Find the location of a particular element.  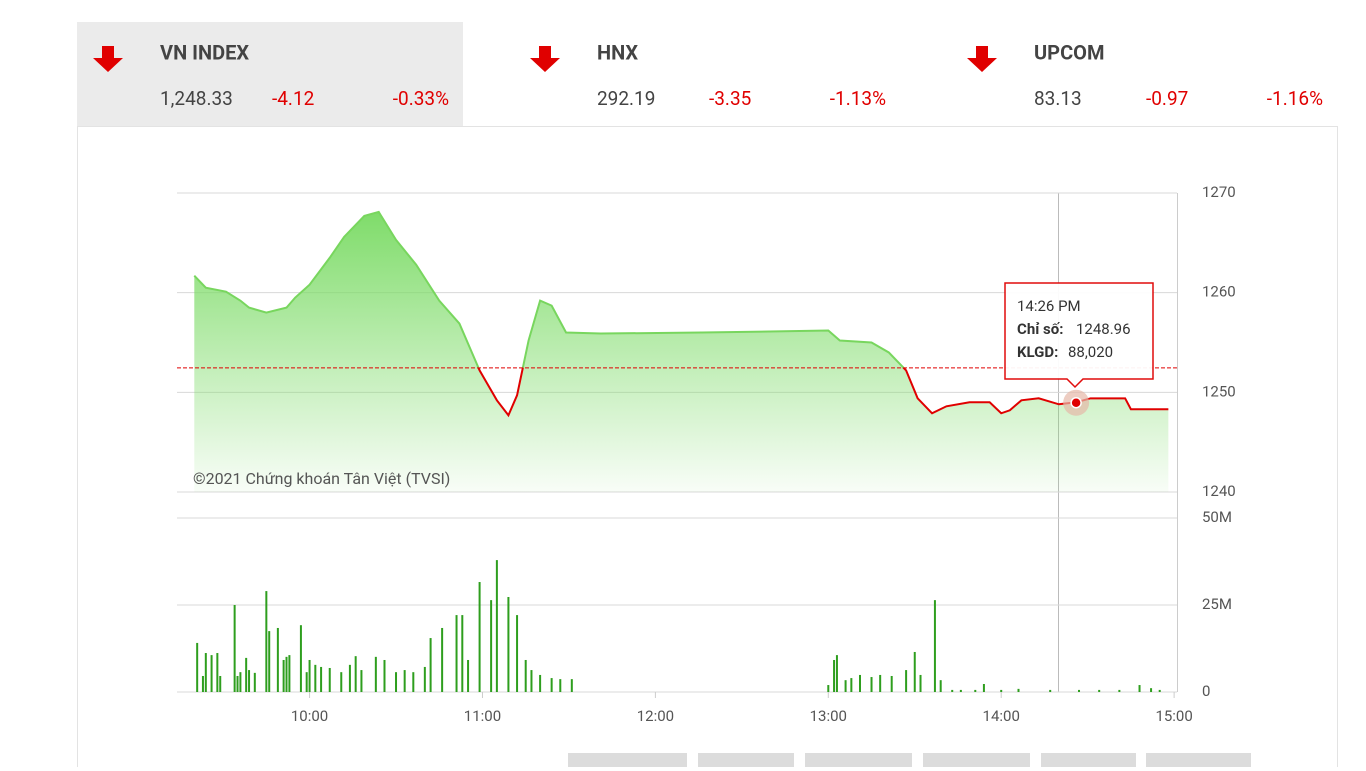

x-tick-label: 11:00 is located at coordinates (482, 716).